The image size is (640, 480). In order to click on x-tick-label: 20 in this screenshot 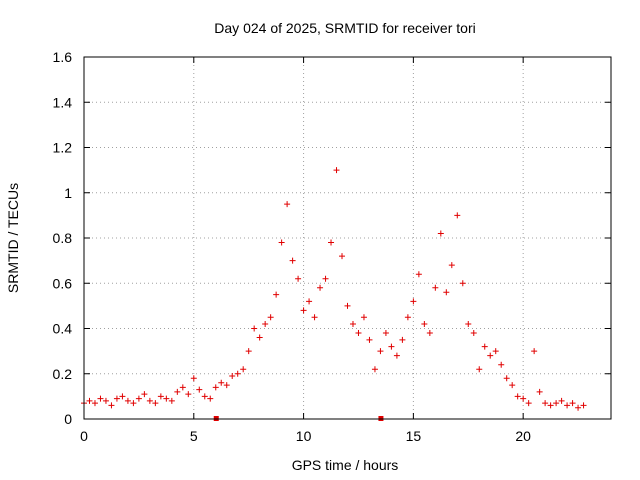, I will do `click(523, 436)`.